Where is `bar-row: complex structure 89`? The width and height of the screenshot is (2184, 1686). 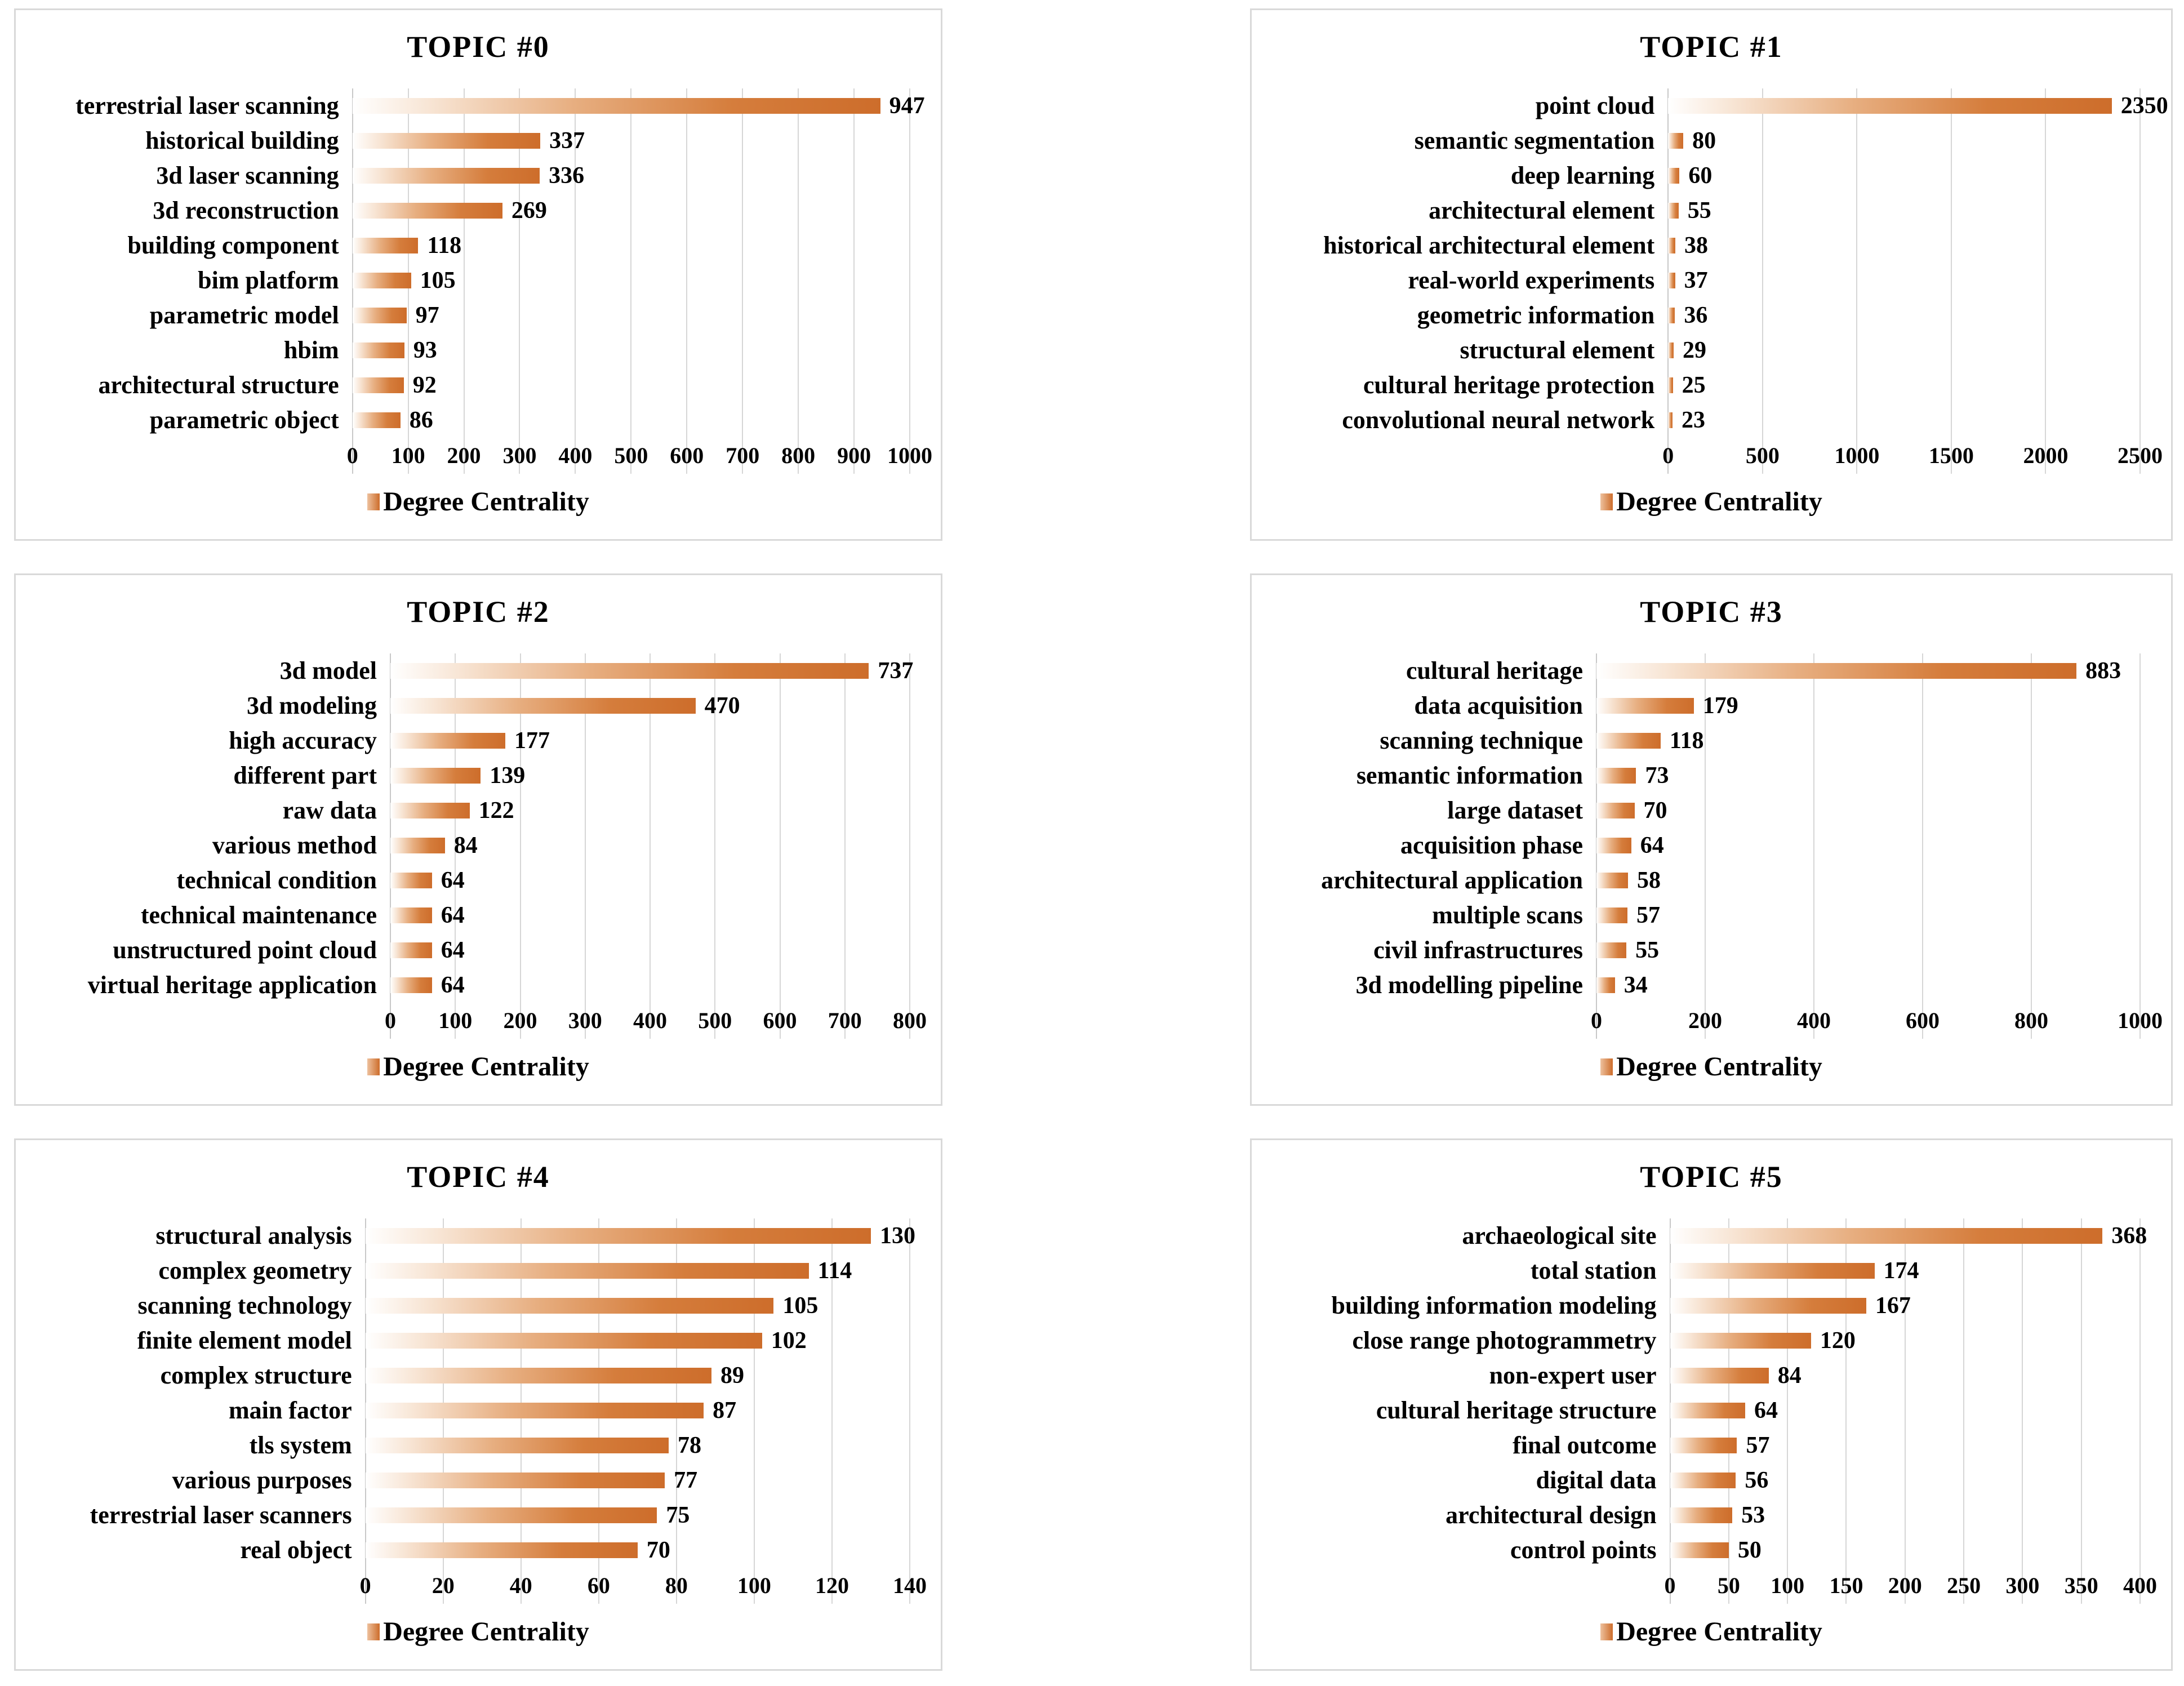 bar-row: complex structure 89 is located at coordinates (478, 1375).